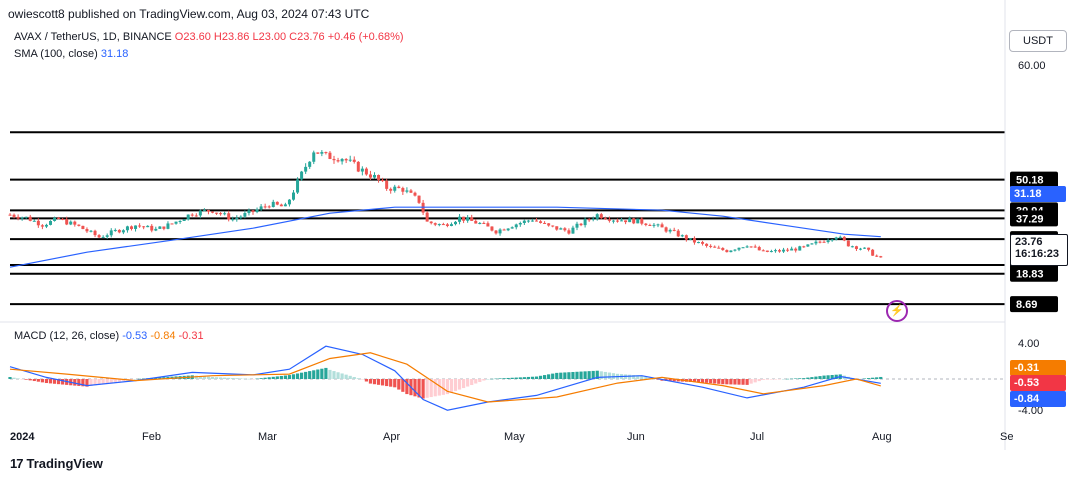 This screenshot has width=1080, height=480. What do you see at coordinates (445, 237) in the screenshot?
I see `sma-line` at bounding box center [445, 237].